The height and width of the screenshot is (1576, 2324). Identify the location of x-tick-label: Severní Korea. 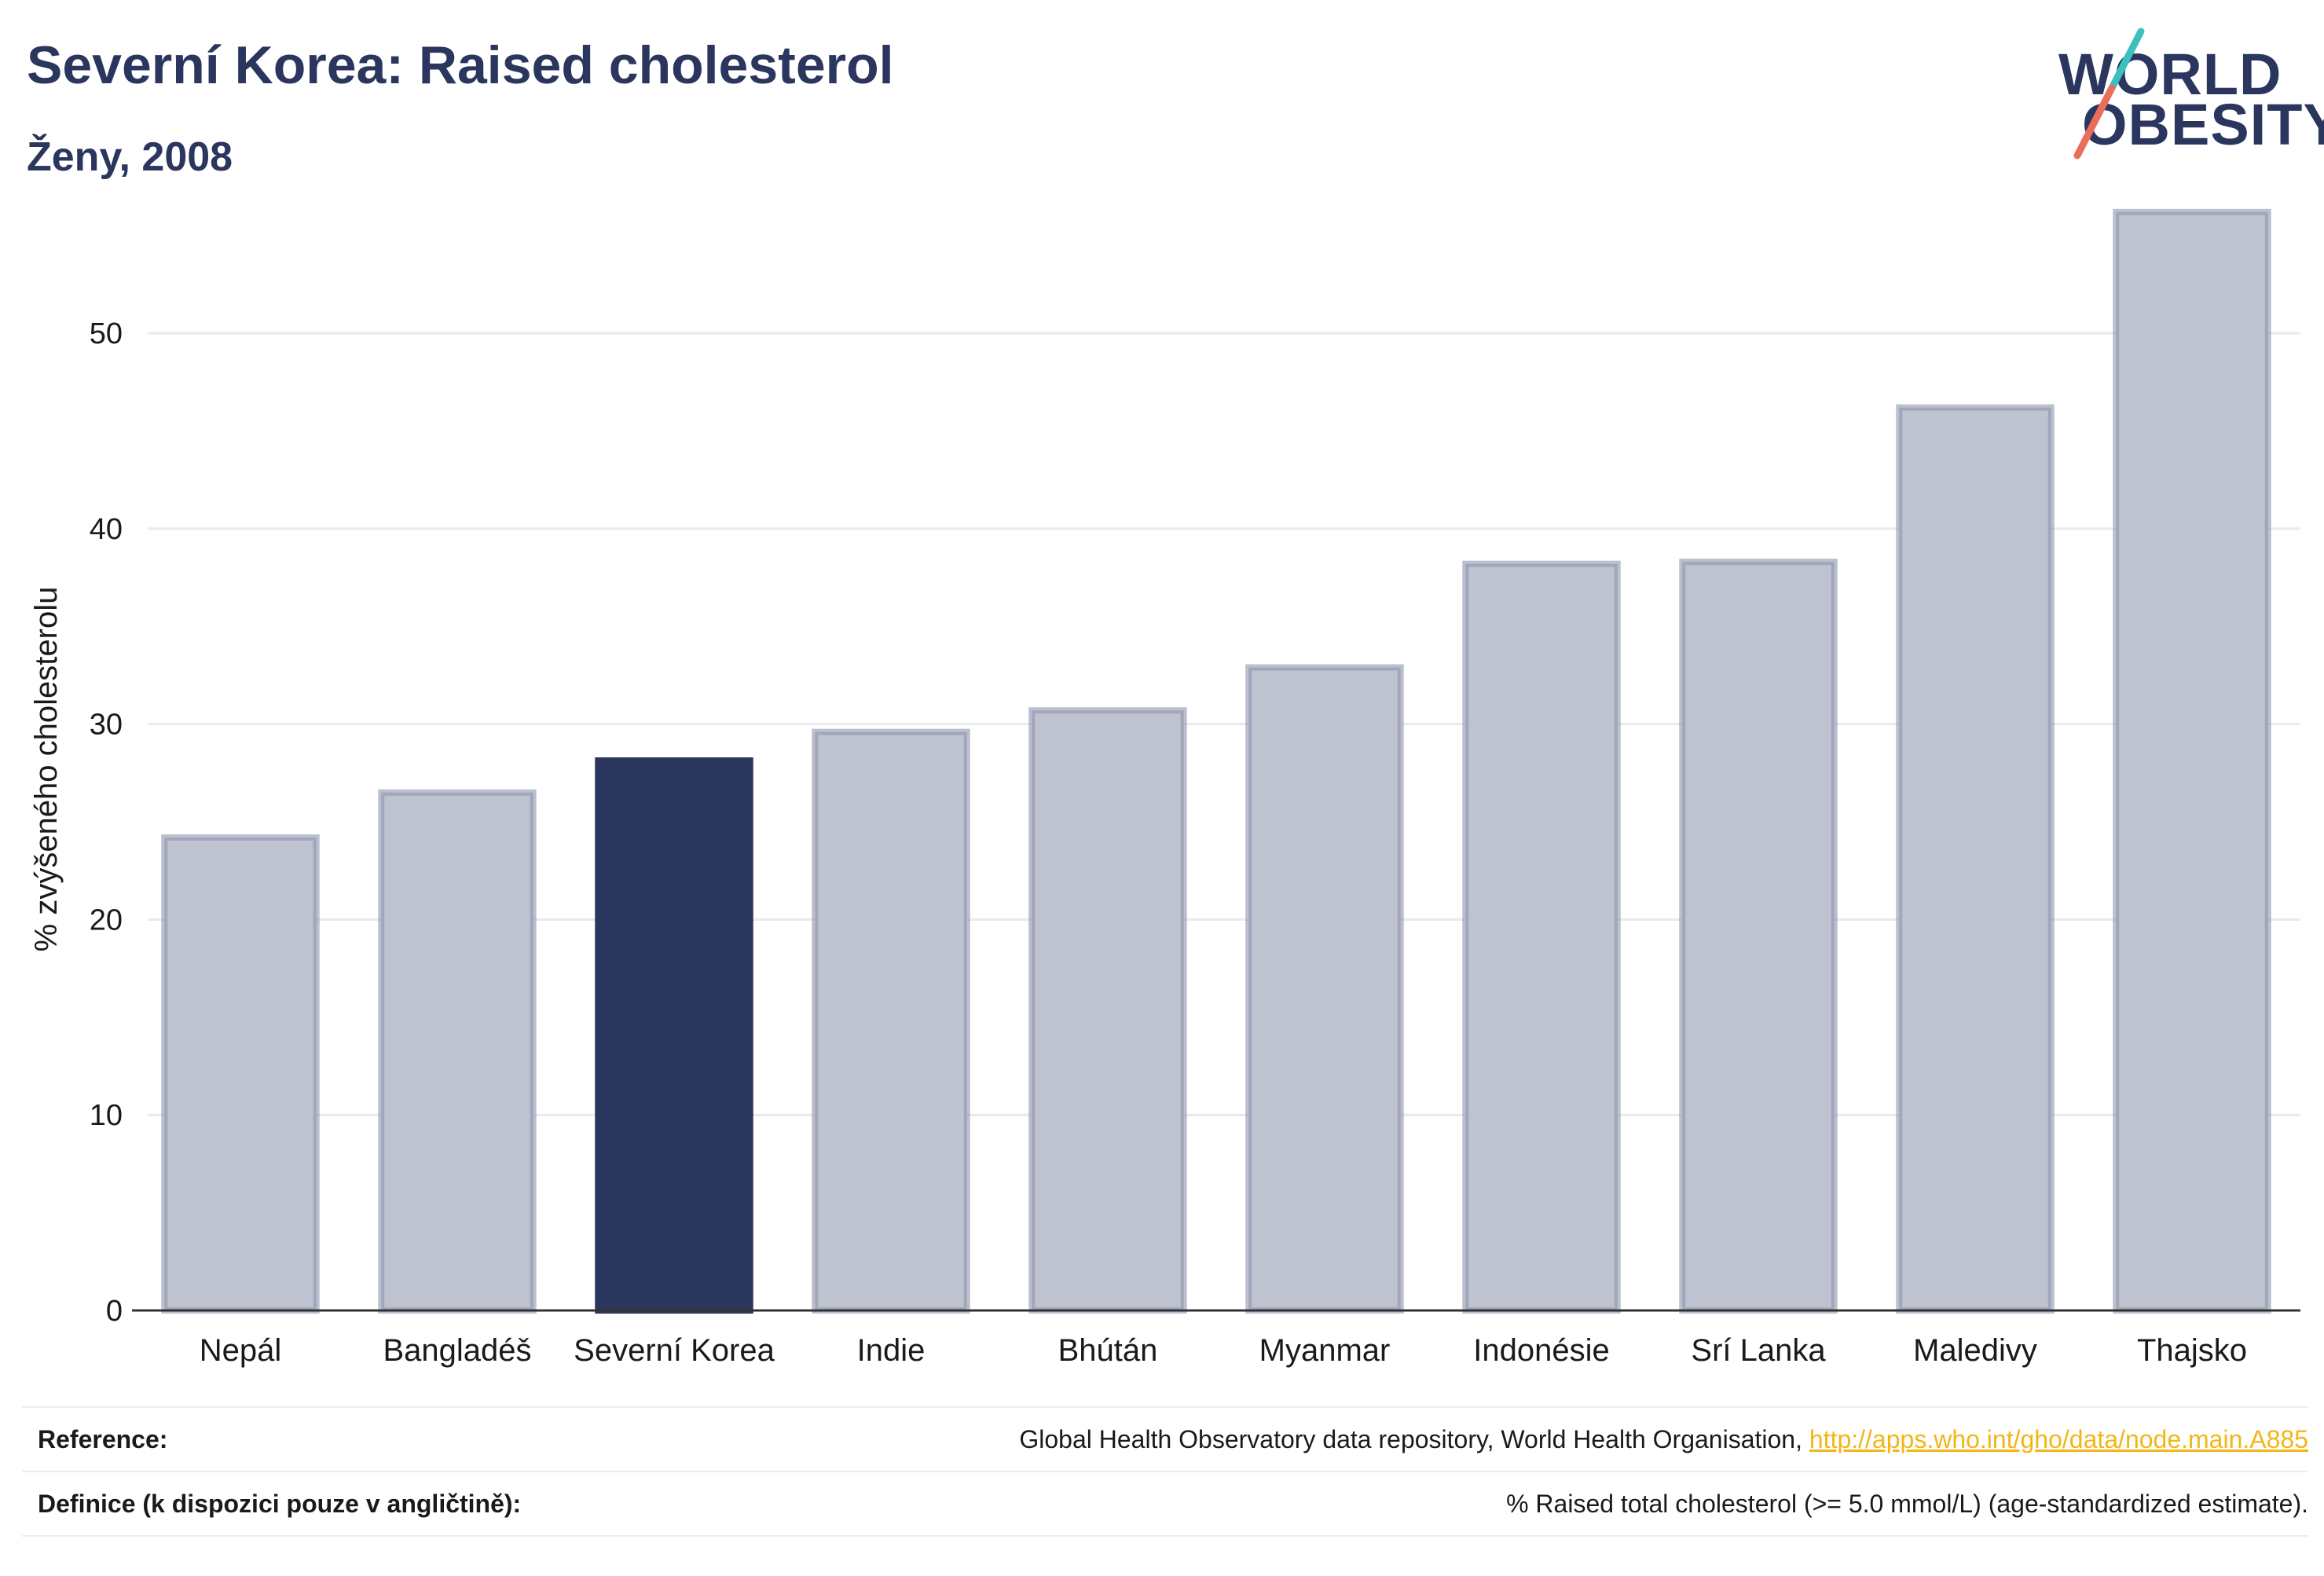
(674, 1350).